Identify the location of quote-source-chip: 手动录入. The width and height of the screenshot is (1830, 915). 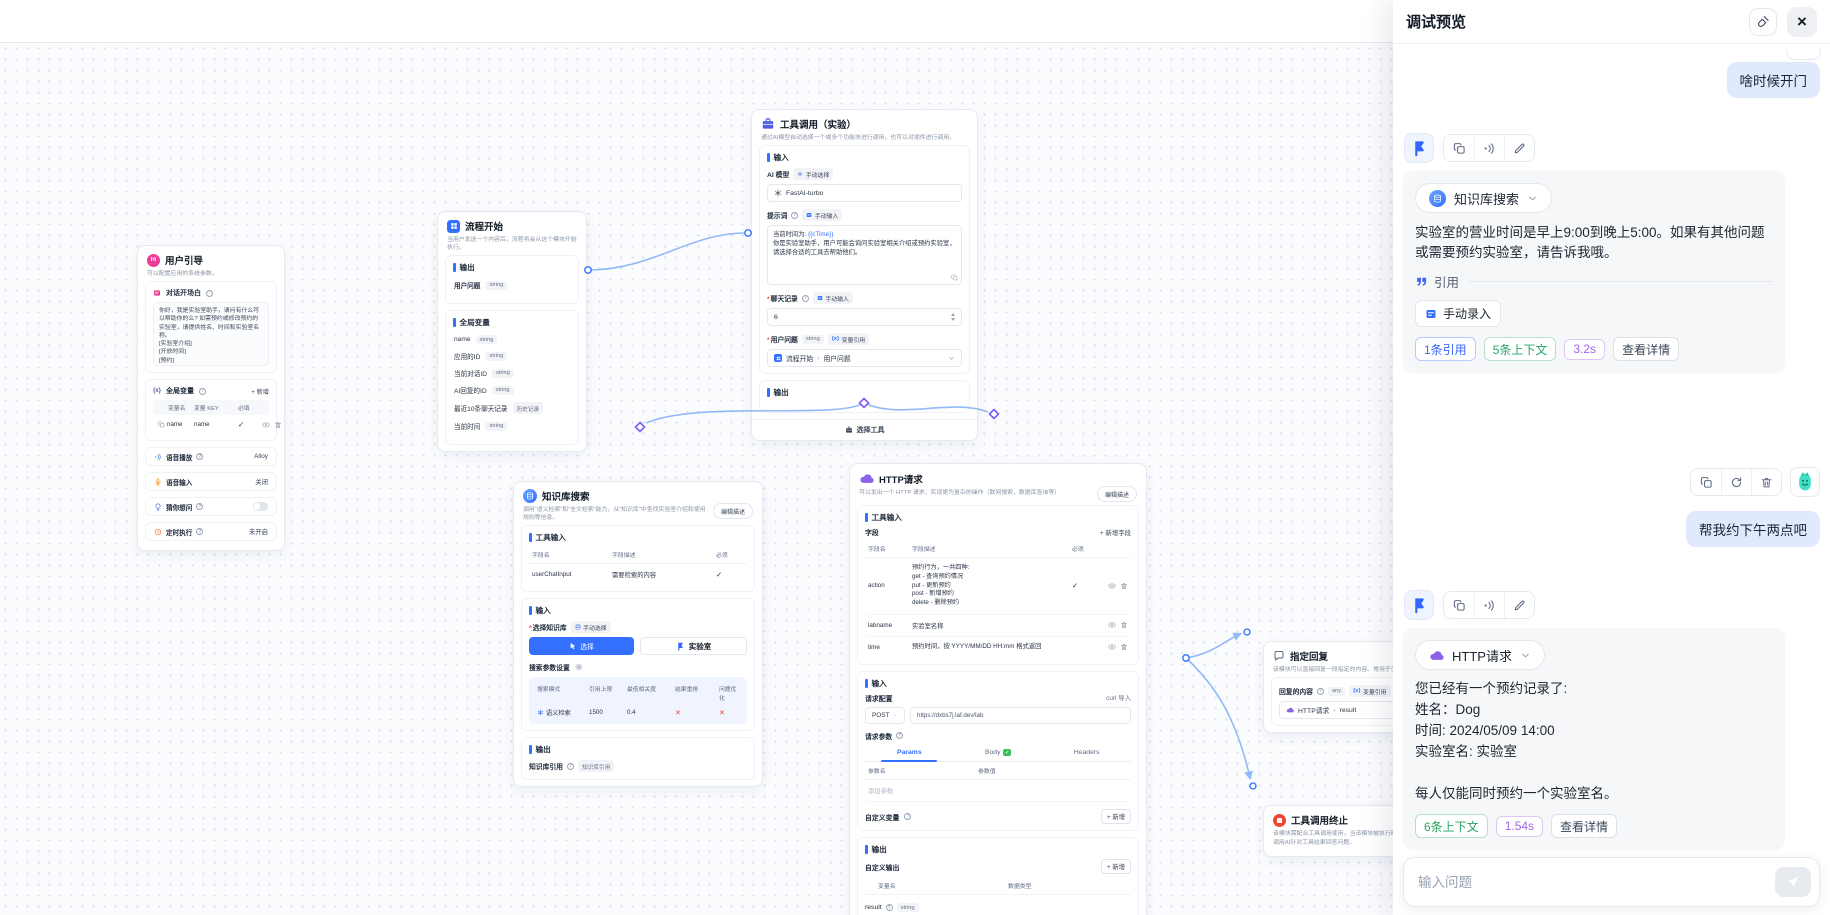
(1458, 313).